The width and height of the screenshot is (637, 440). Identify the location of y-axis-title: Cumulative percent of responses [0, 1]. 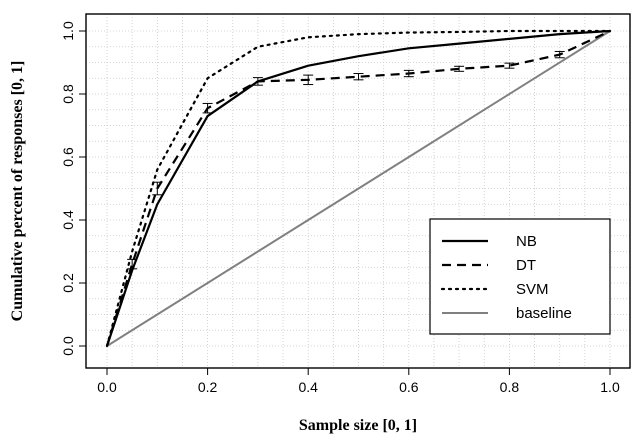
(17, 191).